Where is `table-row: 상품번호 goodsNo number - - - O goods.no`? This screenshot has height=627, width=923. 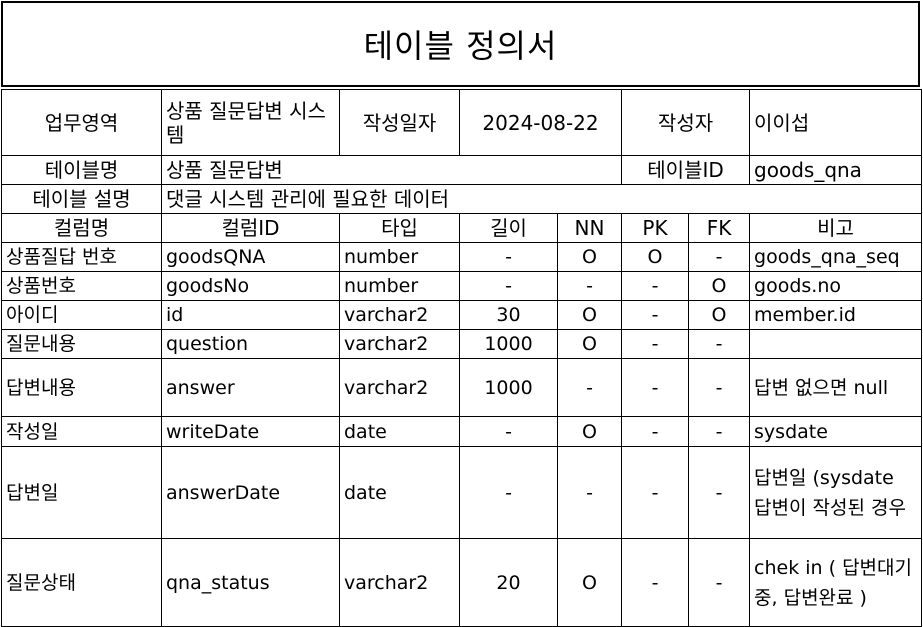 table-row: 상품번호 goodsNo number - - - O goods.no is located at coordinates (462, 286).